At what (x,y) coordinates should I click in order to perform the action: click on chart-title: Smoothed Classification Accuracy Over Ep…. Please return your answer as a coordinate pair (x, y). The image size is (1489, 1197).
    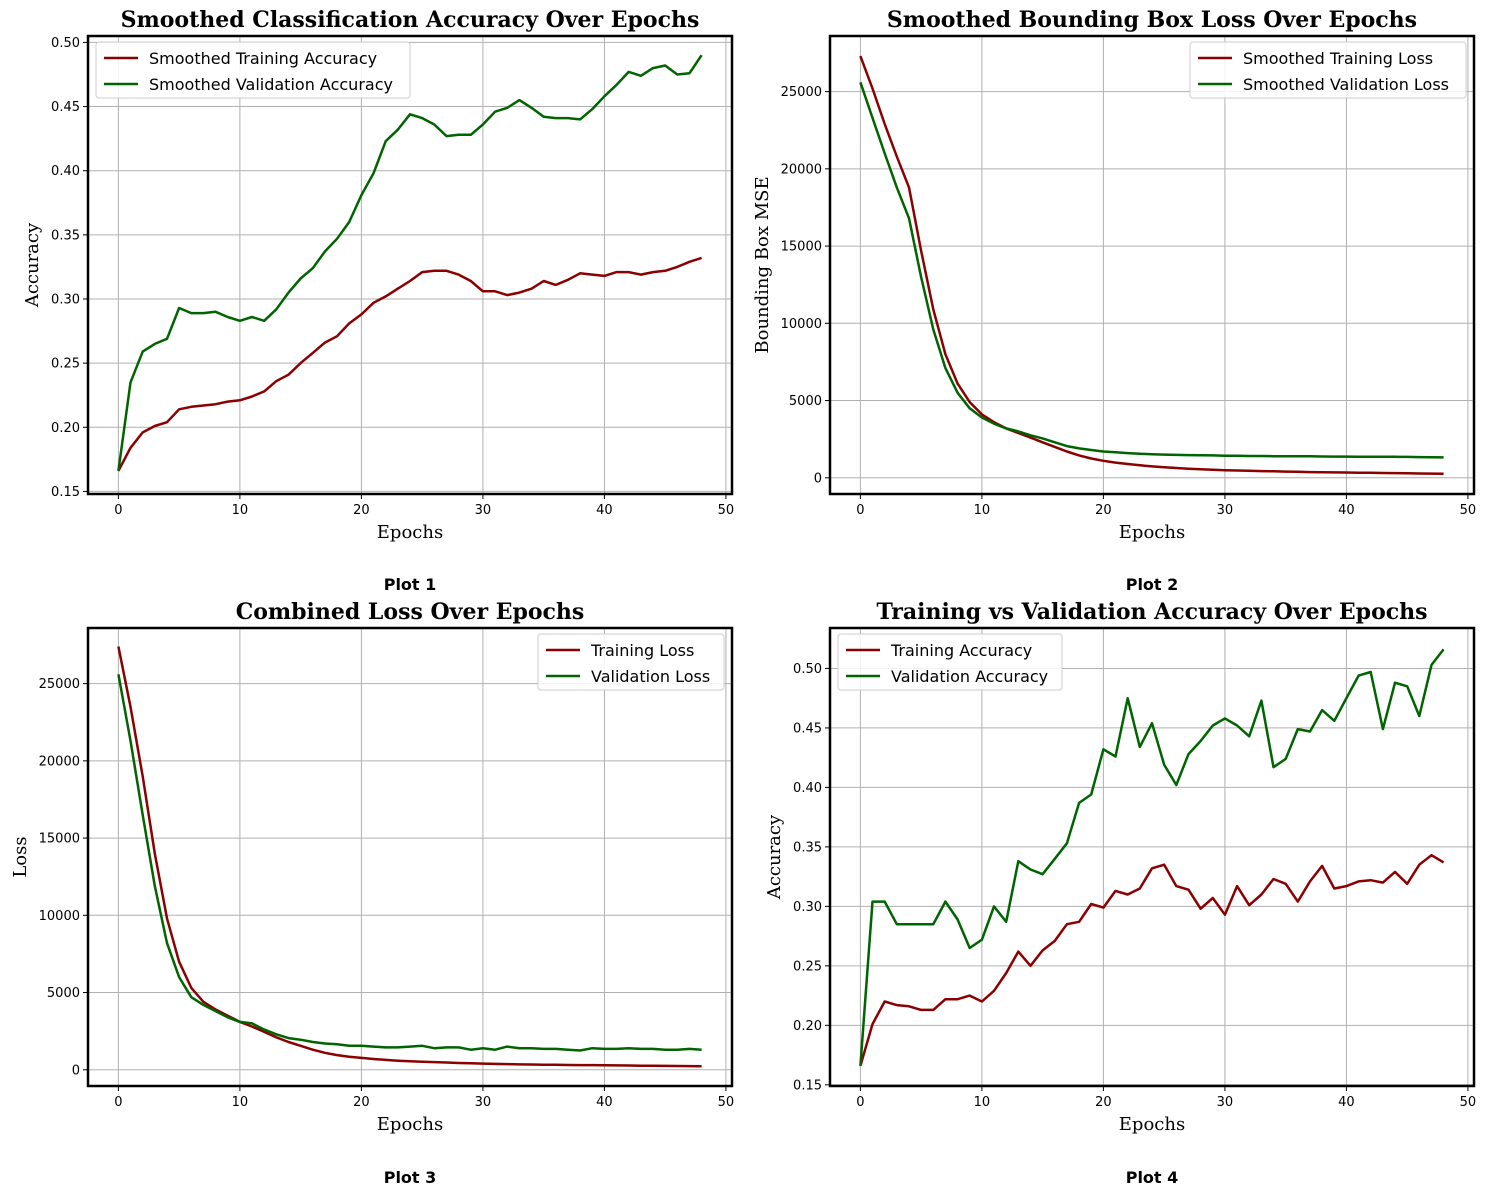
    Looking at the image, I should click on (410, 20).